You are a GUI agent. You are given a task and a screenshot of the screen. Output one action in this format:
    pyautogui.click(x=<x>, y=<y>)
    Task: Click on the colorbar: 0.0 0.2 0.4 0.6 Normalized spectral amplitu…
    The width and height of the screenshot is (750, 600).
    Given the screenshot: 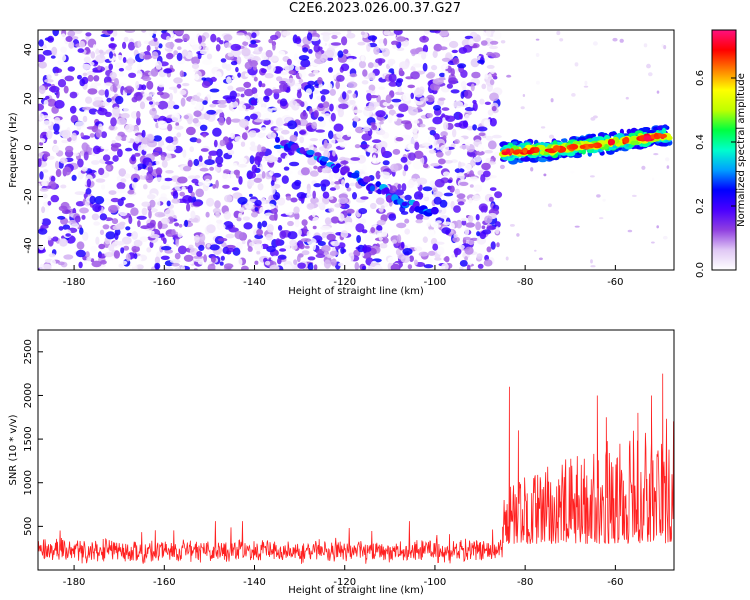 What is the action you would take?
    pyautogui.click(x=721, y=153)
    